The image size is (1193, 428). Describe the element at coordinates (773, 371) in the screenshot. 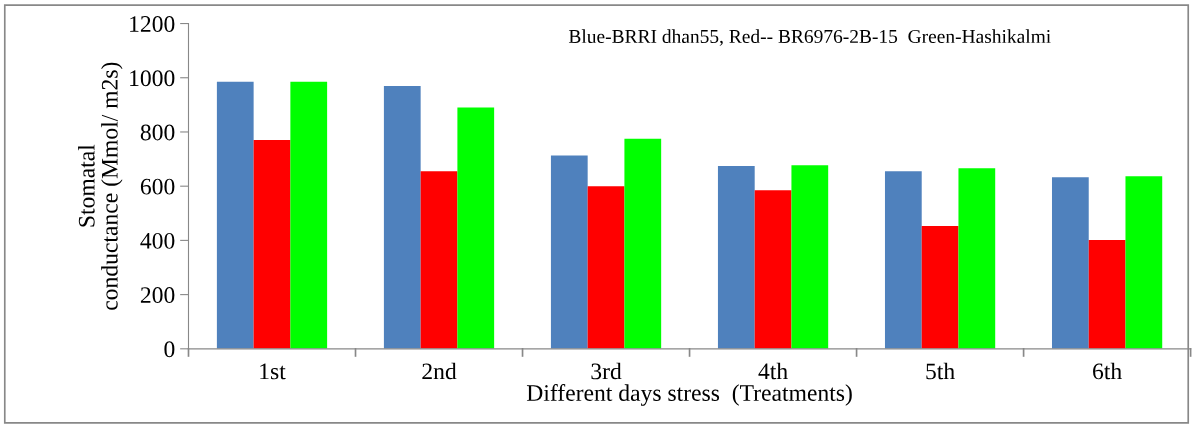

I see `x-tick-label: 4th` at that location.